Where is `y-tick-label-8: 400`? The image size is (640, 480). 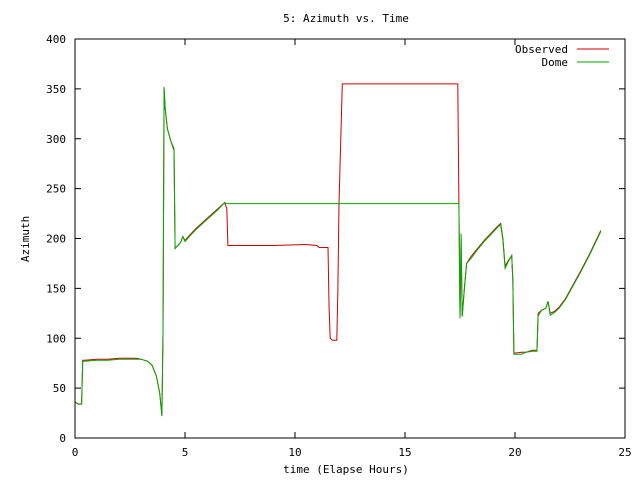
y-tick-label-8: 400 is located at coordinates (56, 39).